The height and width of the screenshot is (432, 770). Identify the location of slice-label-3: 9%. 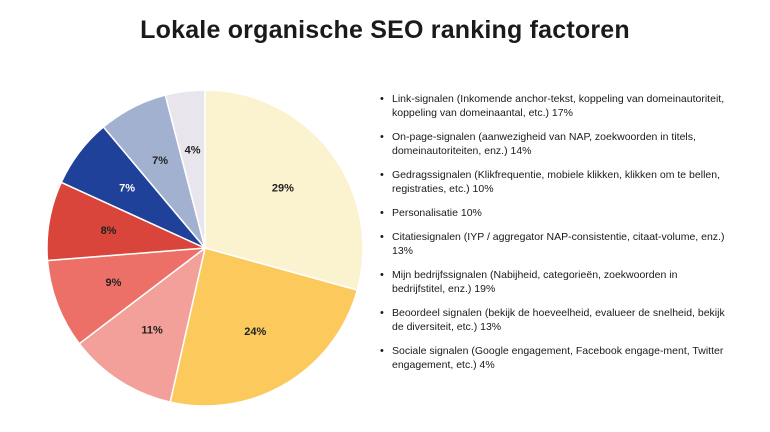
(114, 283).